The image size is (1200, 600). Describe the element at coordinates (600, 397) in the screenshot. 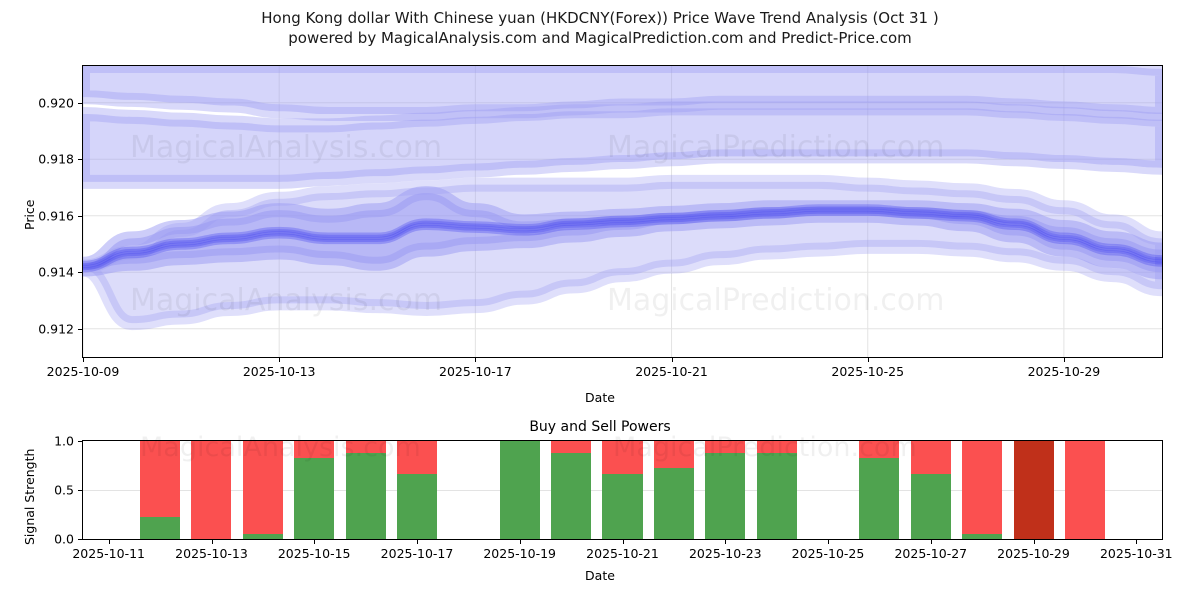

I see `main-x-axis-label: Date` at that location.